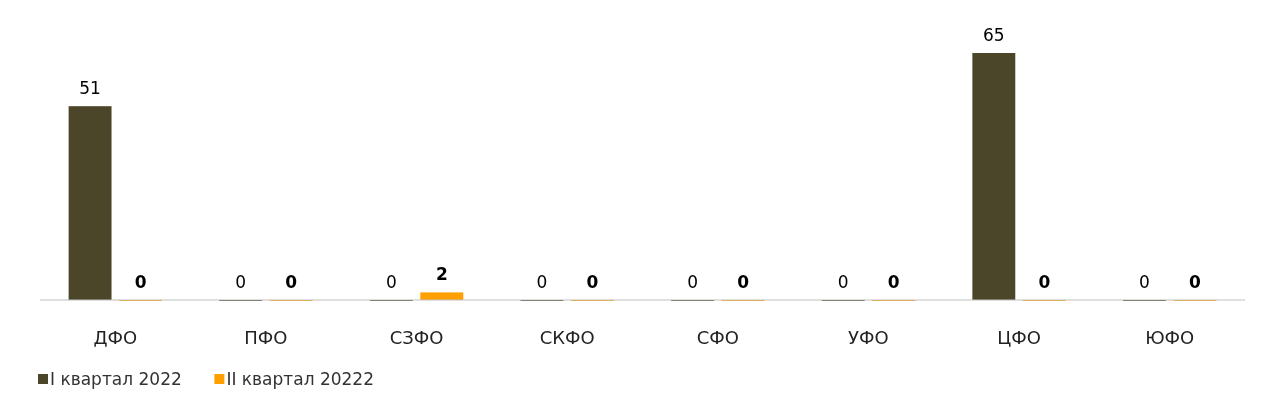 This screenshot has width=1285, height=416. What do you see at coordinates (300, 379) in the screenshot?
I see `legend-label: II квартал 20222` at bounding box center [300, 379].